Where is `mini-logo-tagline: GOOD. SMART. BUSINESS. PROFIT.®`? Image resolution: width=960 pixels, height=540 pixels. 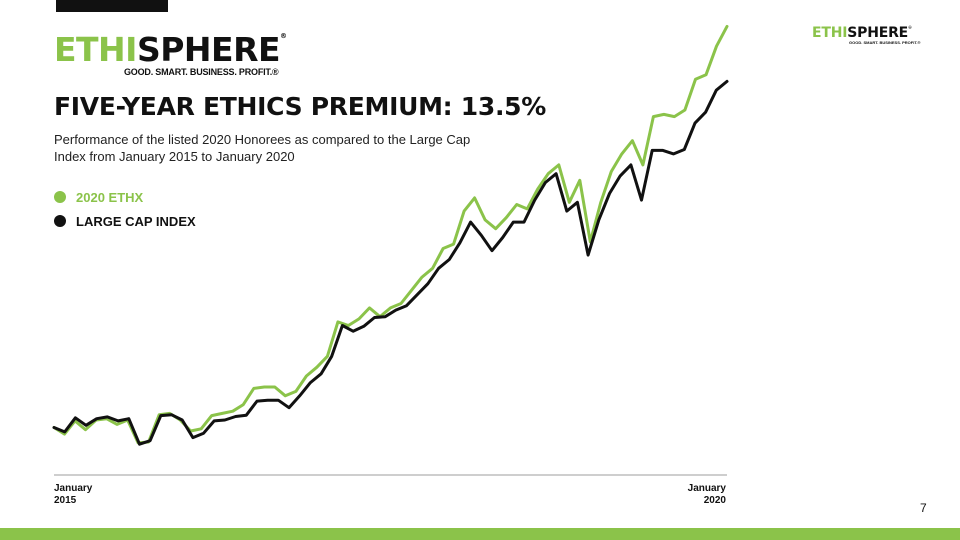 mini-logo-tagline: GOOD. SMART. BUSINESS. PROFIT.® is located at coordinates (885, 42).